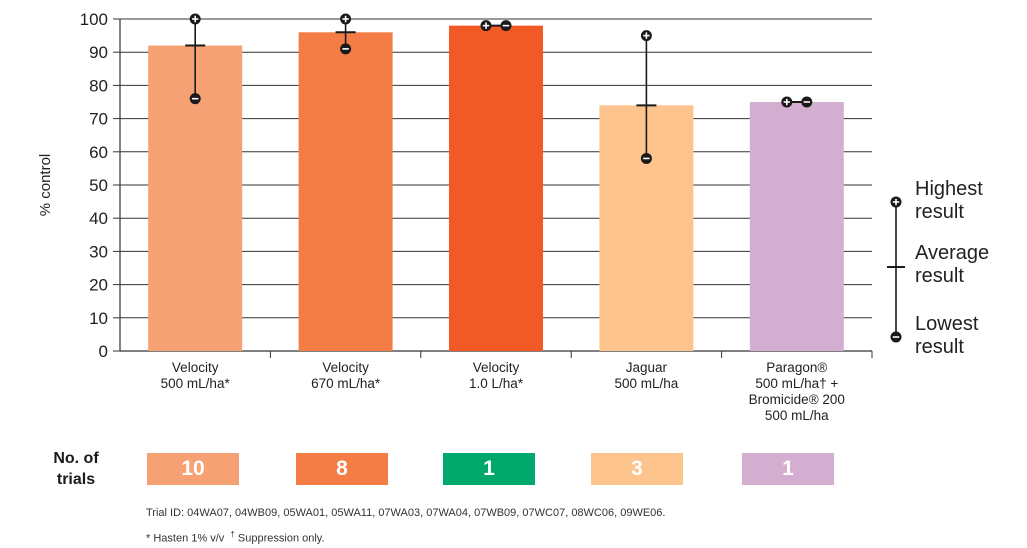 The height and width of the screenshot is (548, 1027). I want to click on ytick-label-10: 10, so click(98, 318).